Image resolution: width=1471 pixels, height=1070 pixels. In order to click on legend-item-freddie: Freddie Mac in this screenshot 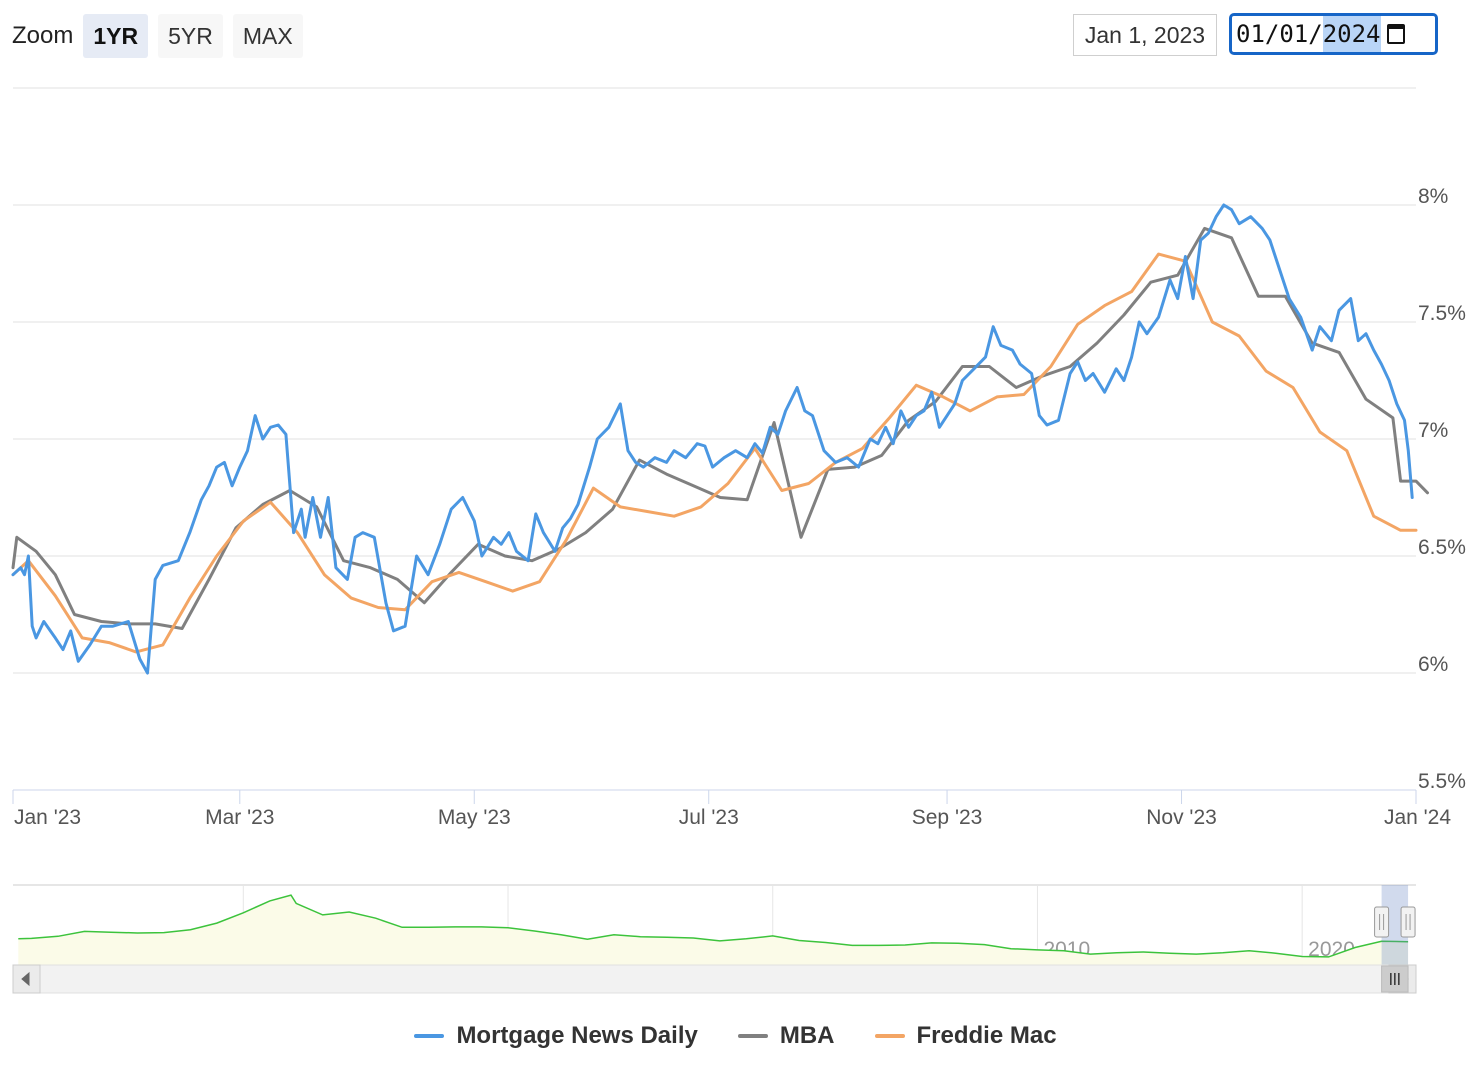, I will do `click(965, 1036)`.